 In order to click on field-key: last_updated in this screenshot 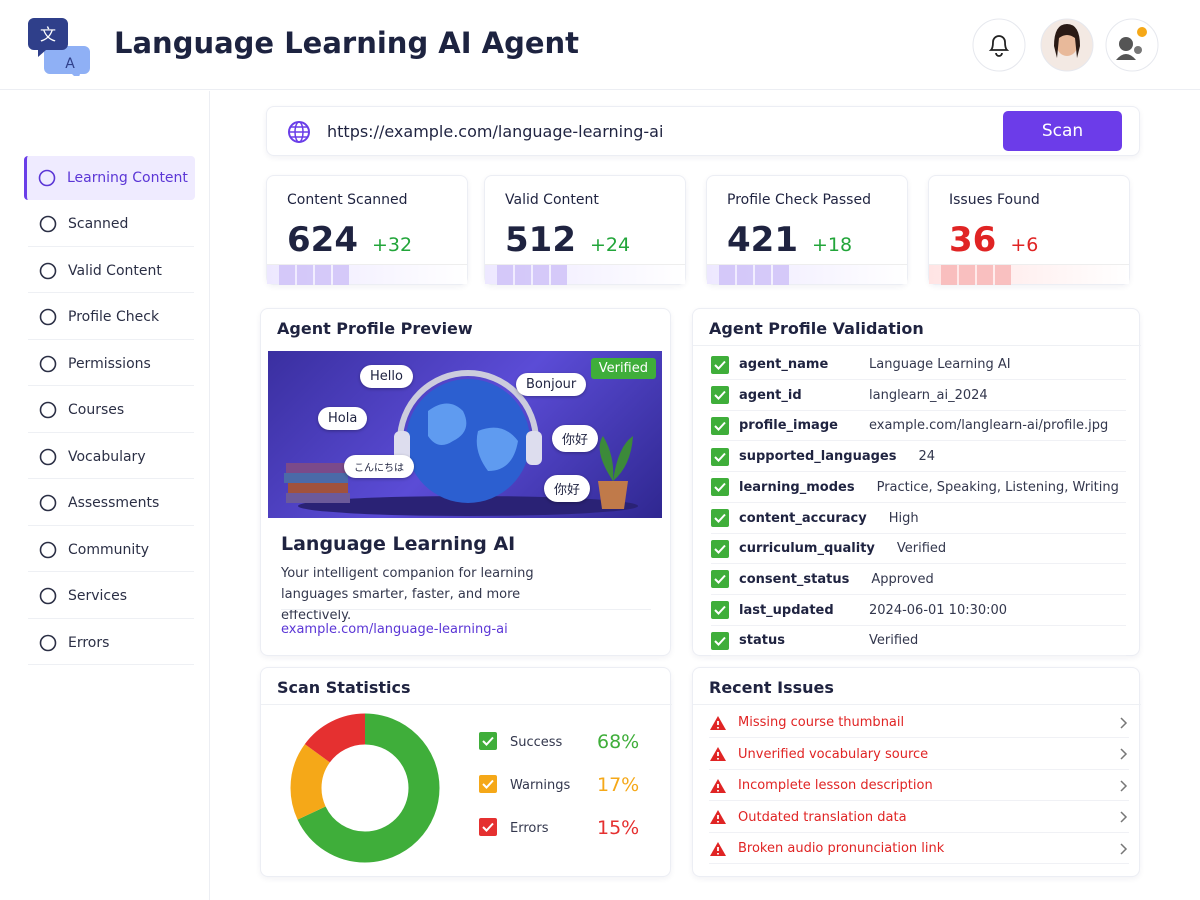, I will do `click(786, 610)`.